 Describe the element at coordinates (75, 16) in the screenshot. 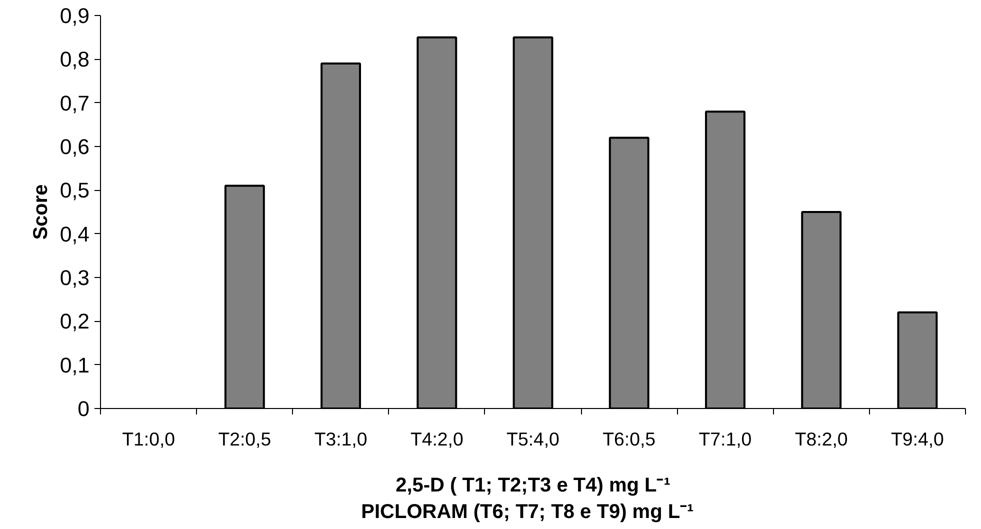

I see `y-tick-label: 0,9` at that location.